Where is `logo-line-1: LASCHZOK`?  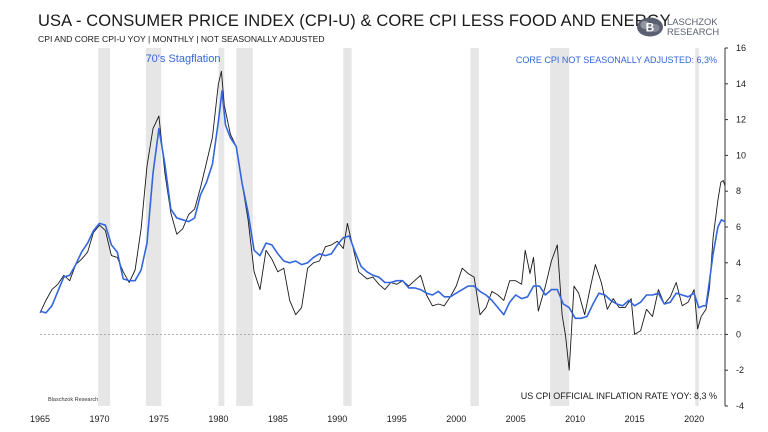 logo-line-1: LASCHZOK is located at coordinates (692, 21).